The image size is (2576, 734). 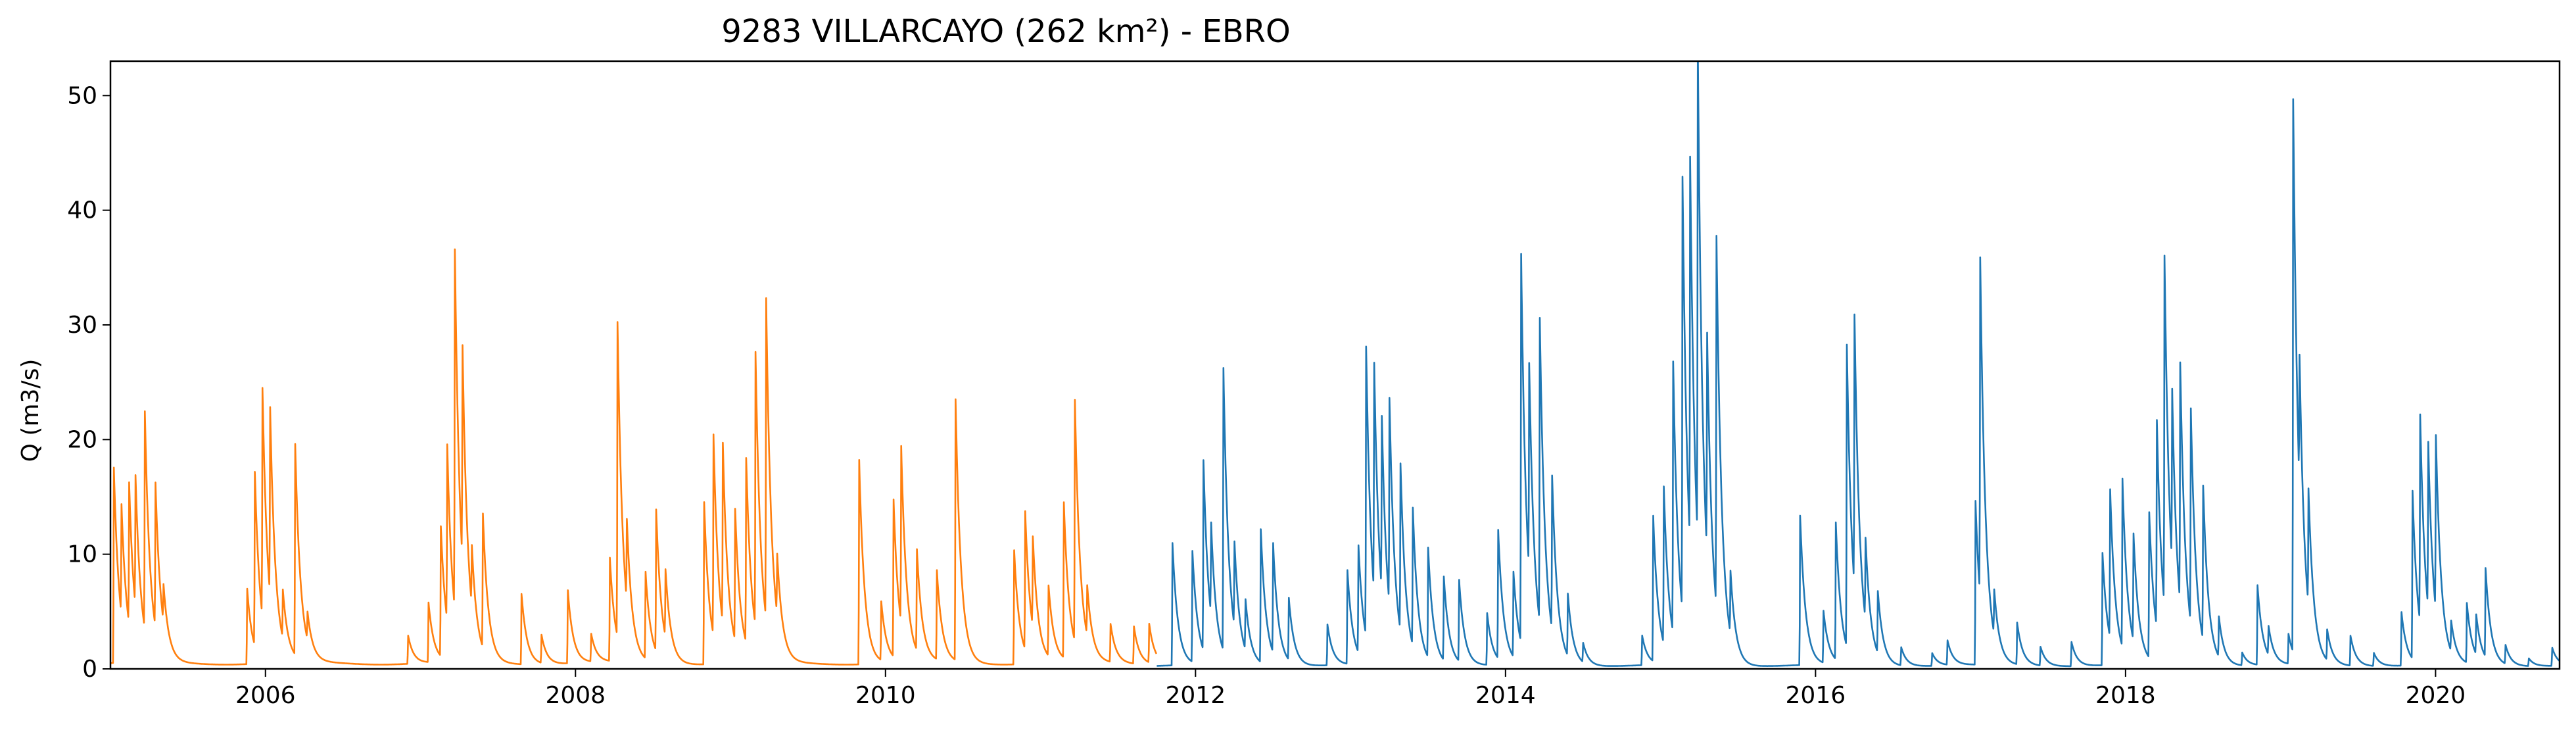 I want to click on x-tick-label: 2010, so click(x=885, y=695).